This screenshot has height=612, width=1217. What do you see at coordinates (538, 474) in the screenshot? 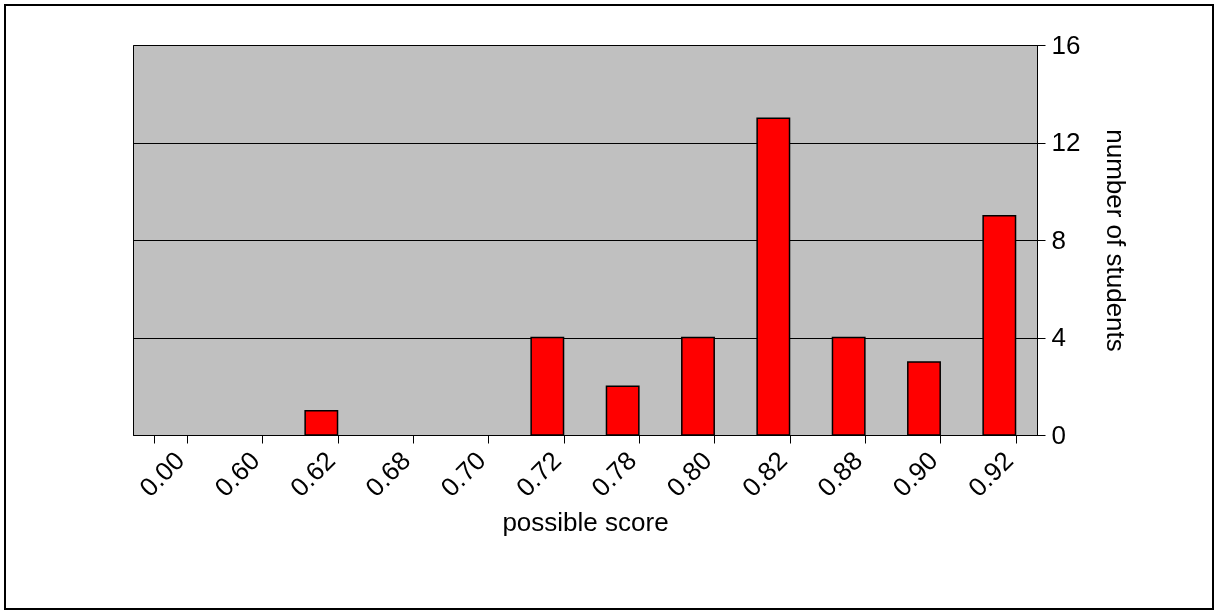
I see `x-tick-label: 0.72` at bounding box center [538, 474].